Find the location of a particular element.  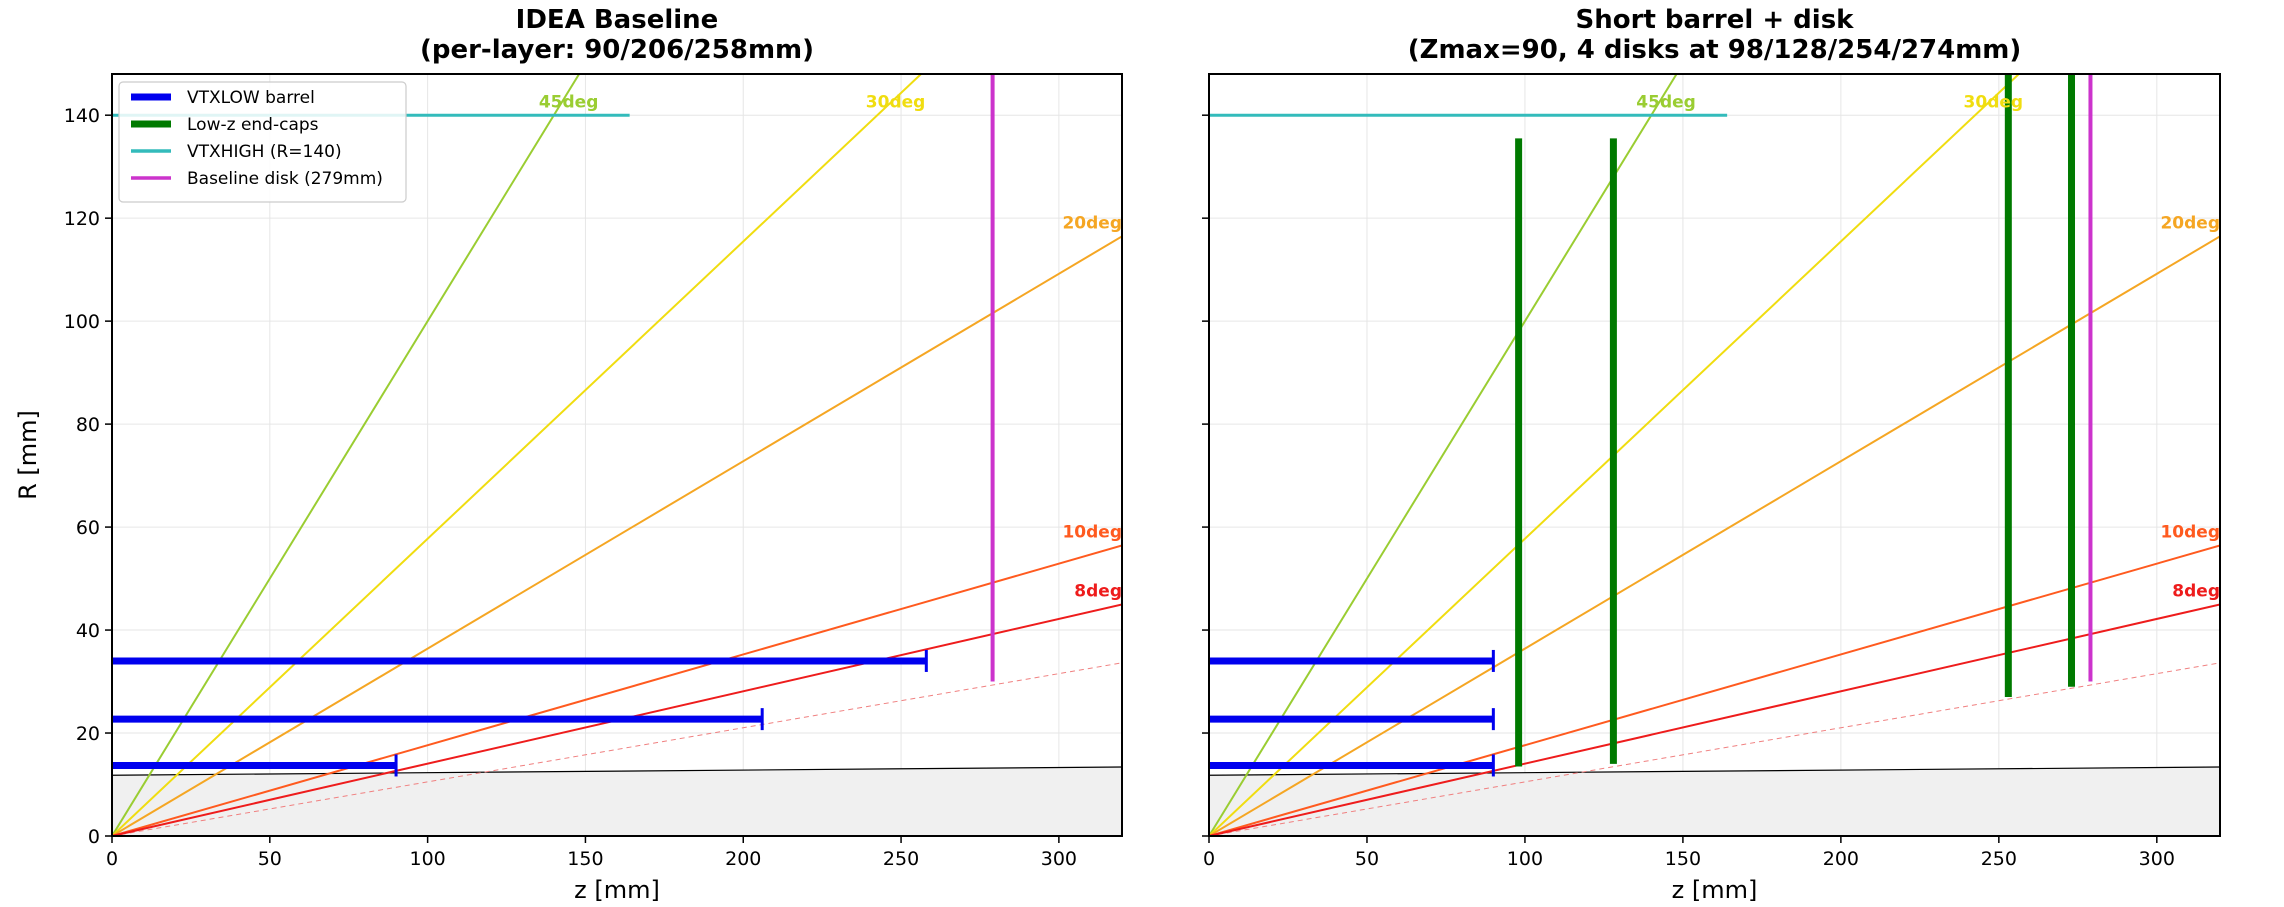

legend-entry: Baseline disk (279mm) is located at coordinates (285, 179).